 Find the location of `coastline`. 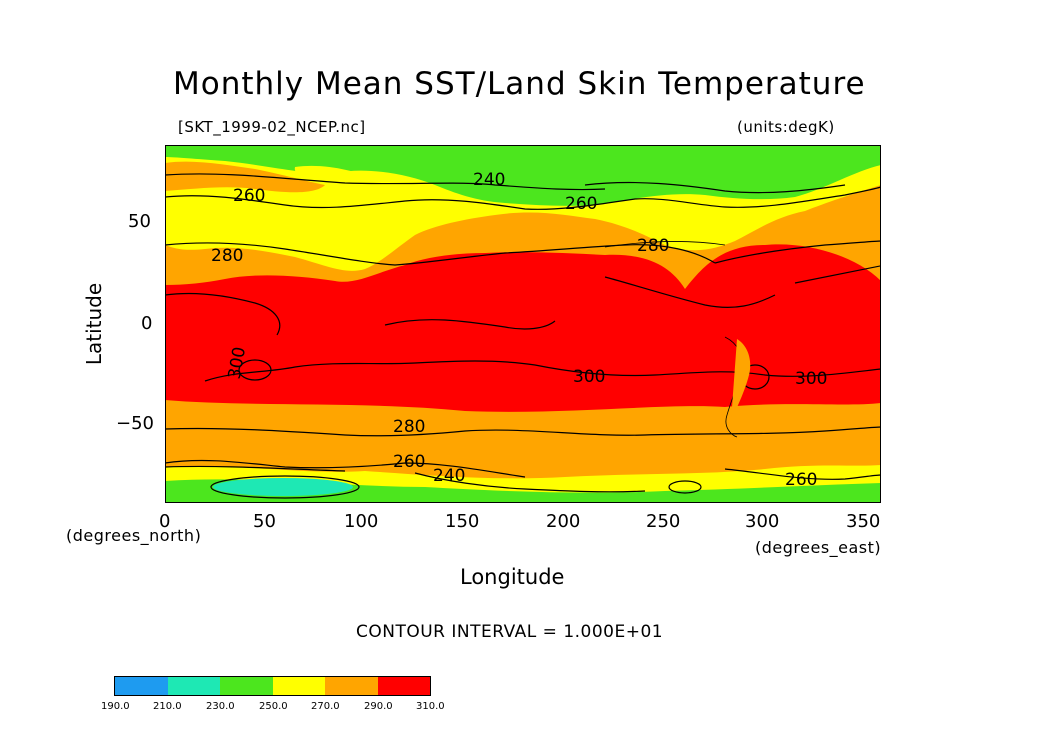

coastline is located at coordinates (665, 244).